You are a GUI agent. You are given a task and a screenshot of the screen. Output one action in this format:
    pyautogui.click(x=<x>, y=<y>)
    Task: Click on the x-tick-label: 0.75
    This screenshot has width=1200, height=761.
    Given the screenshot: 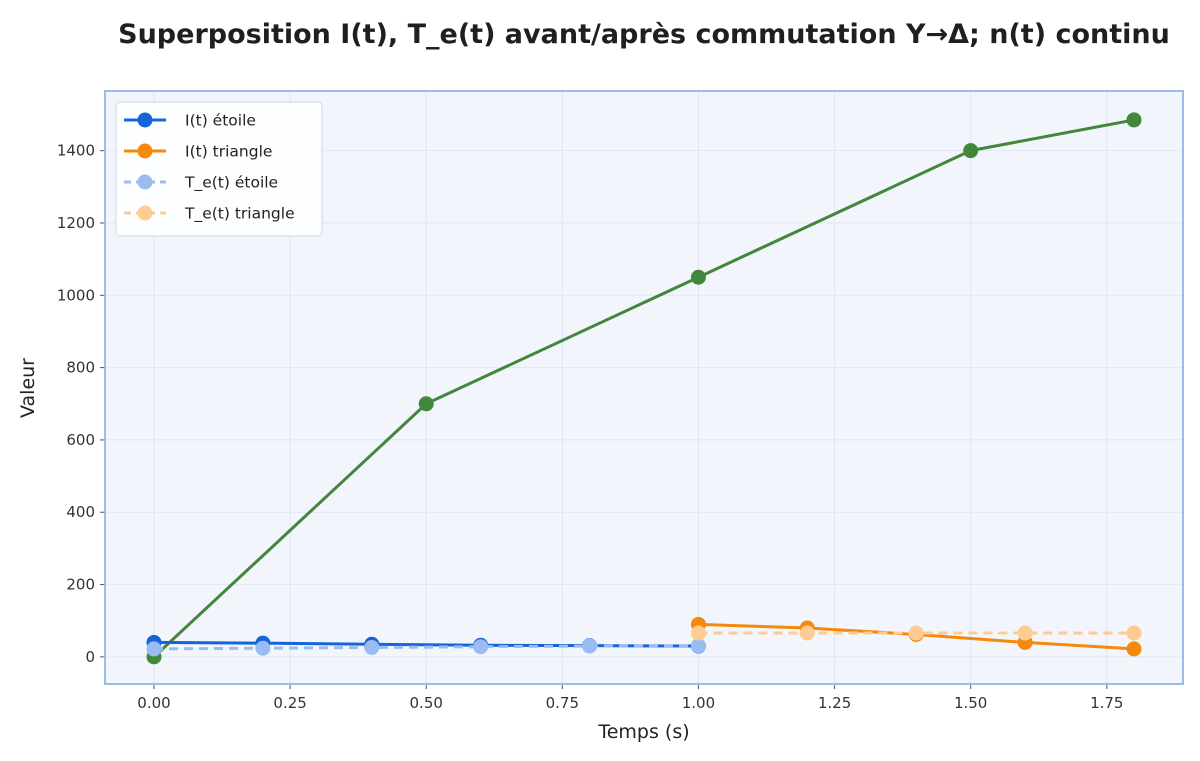 What is the action you would take?
    pyautogui.click(x=562, y=703)
    